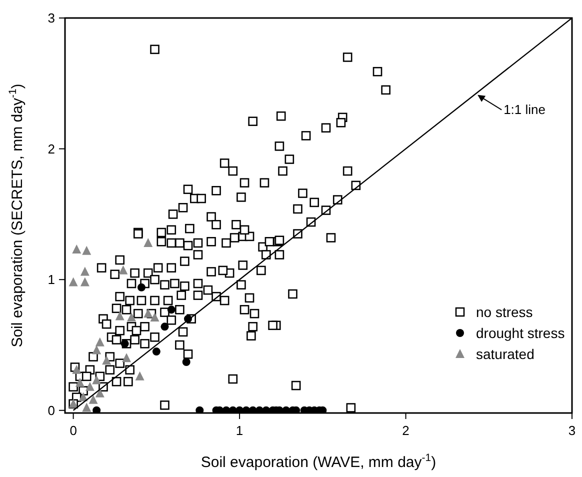  Describe the element at coordinates (240, 430) in the screenshot. I see `x-tick-label: 1` at that location.